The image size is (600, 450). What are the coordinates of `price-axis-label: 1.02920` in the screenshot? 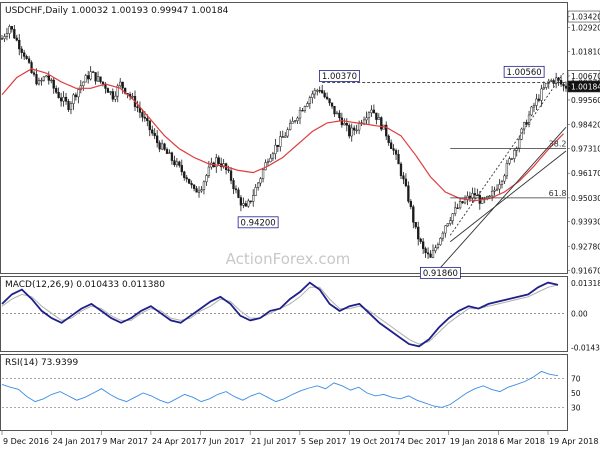 It's located at (585, 27).